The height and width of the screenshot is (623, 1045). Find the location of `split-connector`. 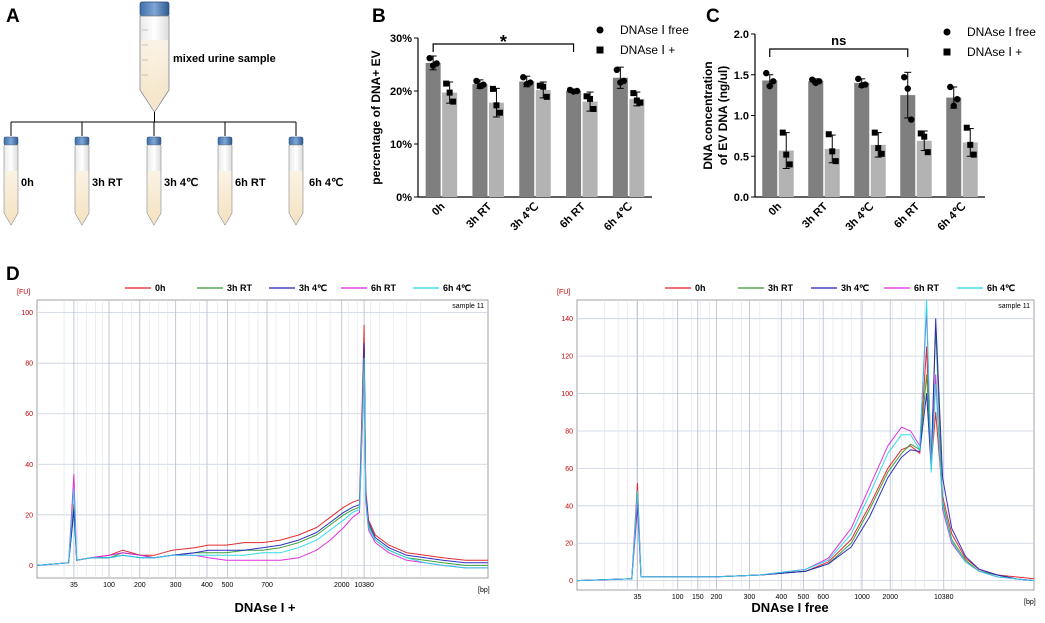

split-connector is located at coordinates (153, 124).